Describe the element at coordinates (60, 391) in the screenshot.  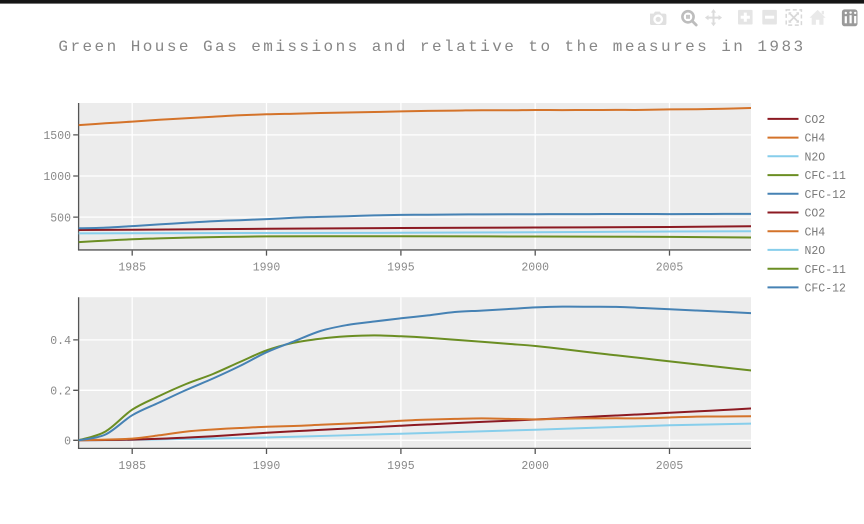
I see `svg-text: 0.2` at that location.